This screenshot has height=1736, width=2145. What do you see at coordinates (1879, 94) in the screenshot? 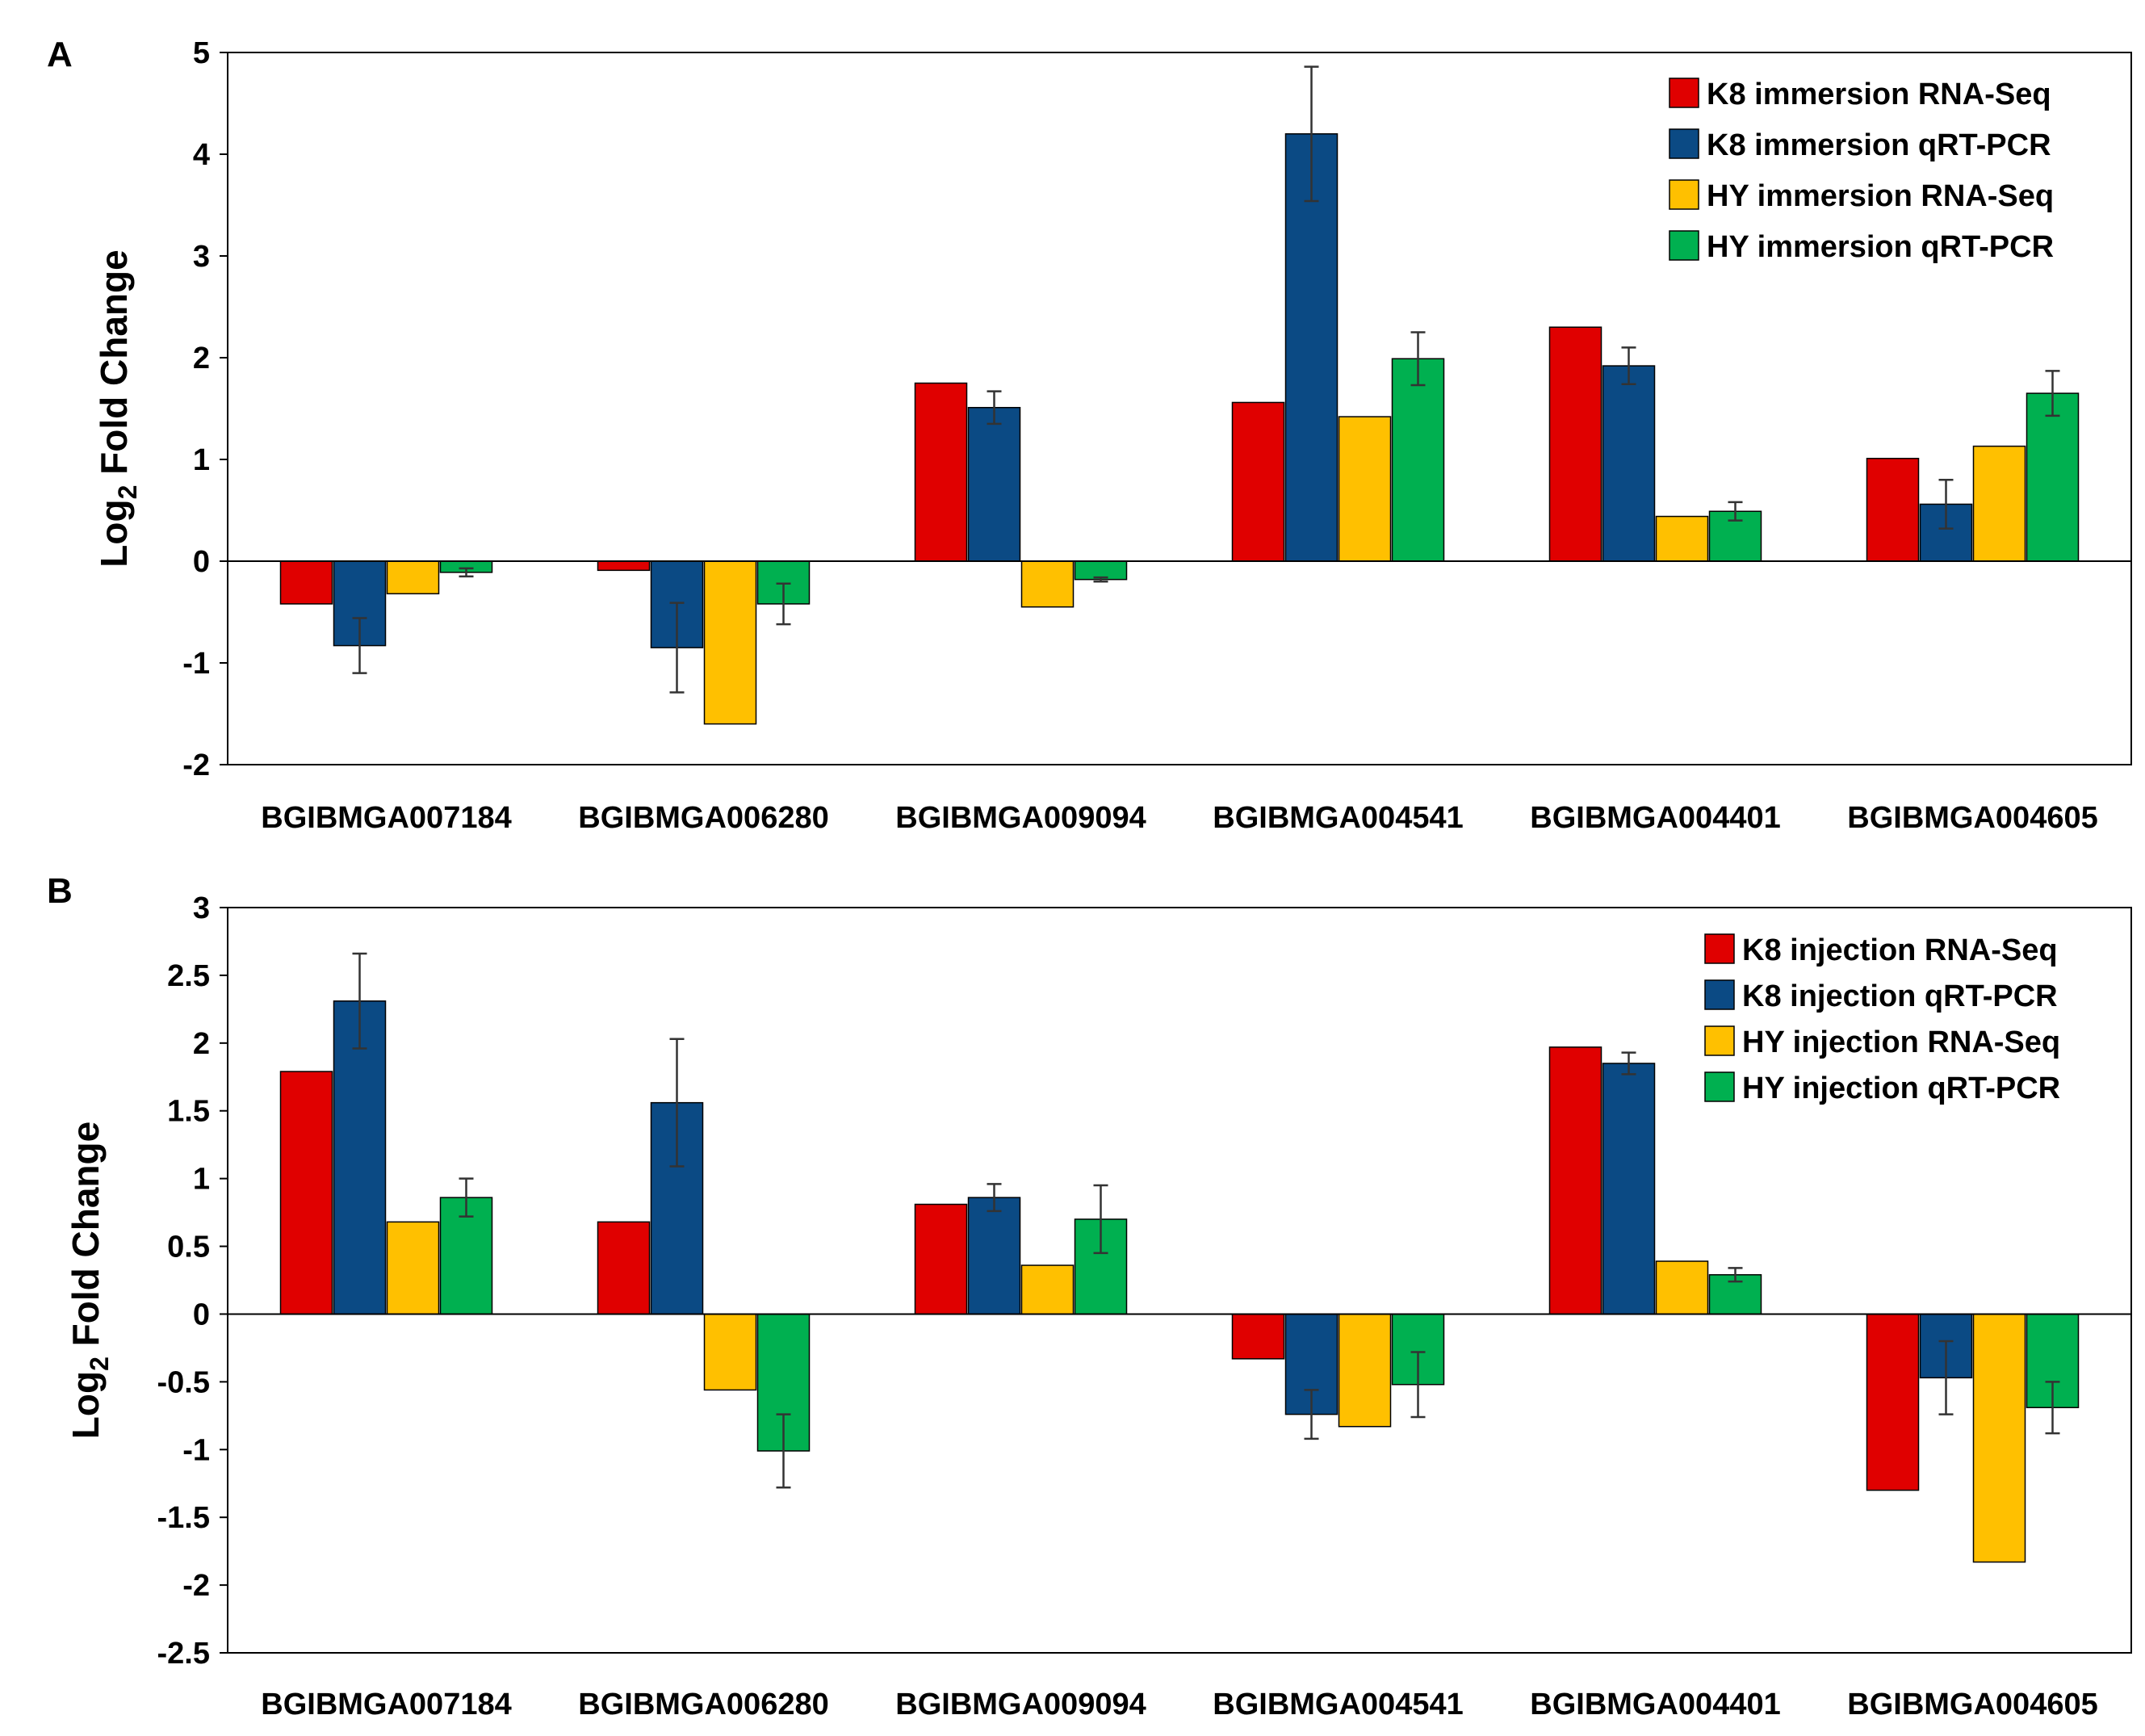
I see `legend-entry: K8 immersion RNA-Seq` at bounding box center [1879, 94].